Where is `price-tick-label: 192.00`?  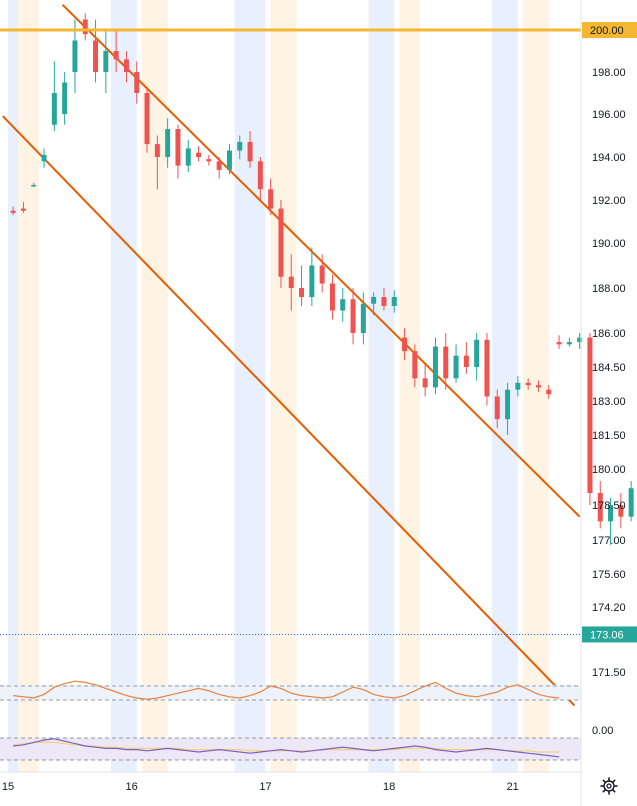 price-tick-label: 192.00 is located at coordinates (609, 201).